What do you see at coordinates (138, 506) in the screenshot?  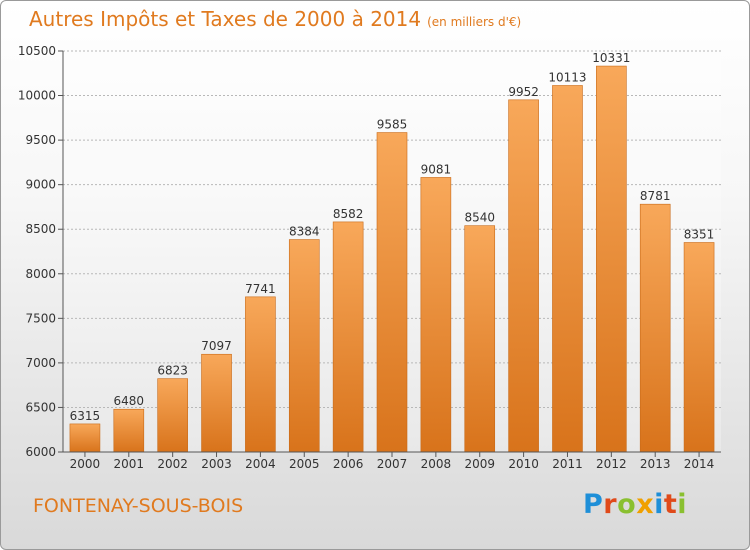 I see `city-name: FONTENAY-SOUS-BOIS` at bounding box center [138, 506].